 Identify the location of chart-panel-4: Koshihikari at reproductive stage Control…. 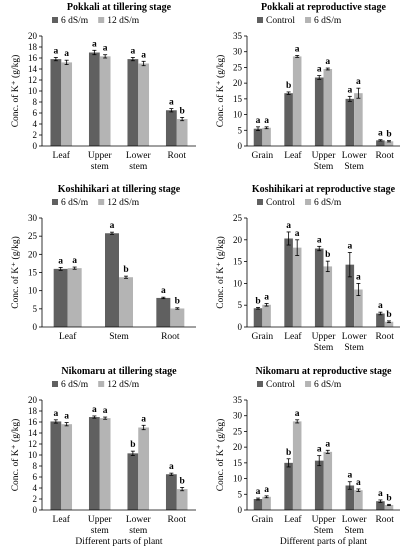
(307, 268).